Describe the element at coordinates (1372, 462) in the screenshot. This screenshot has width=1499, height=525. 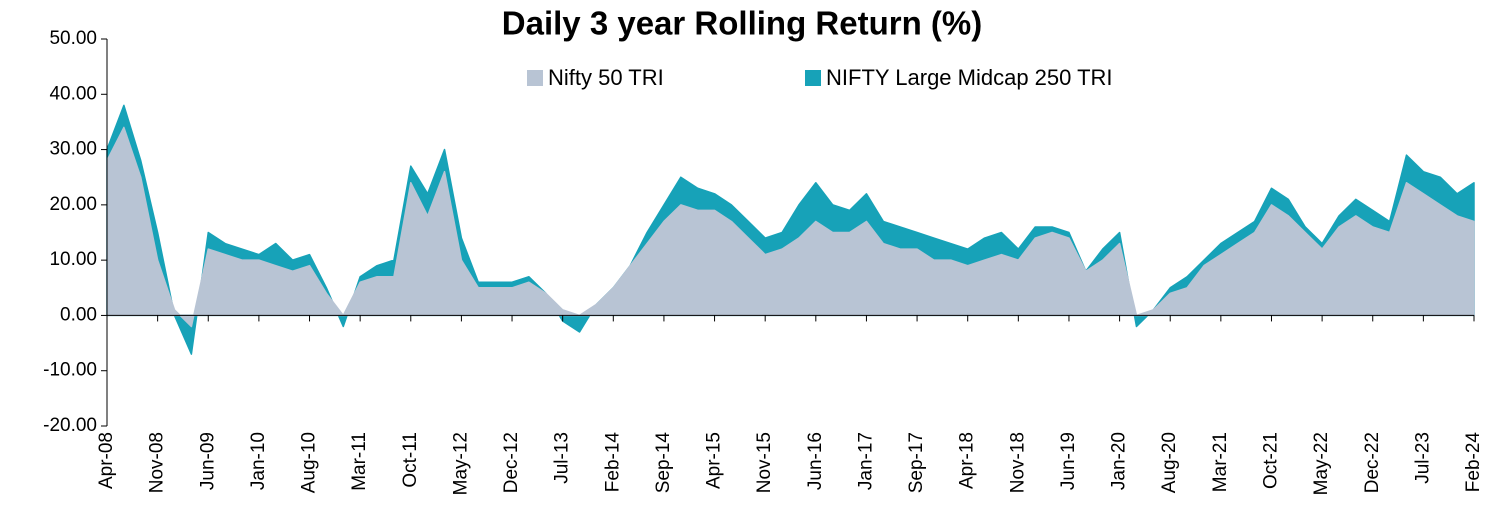
I see `x-tick-label: Dec-22` at that location.